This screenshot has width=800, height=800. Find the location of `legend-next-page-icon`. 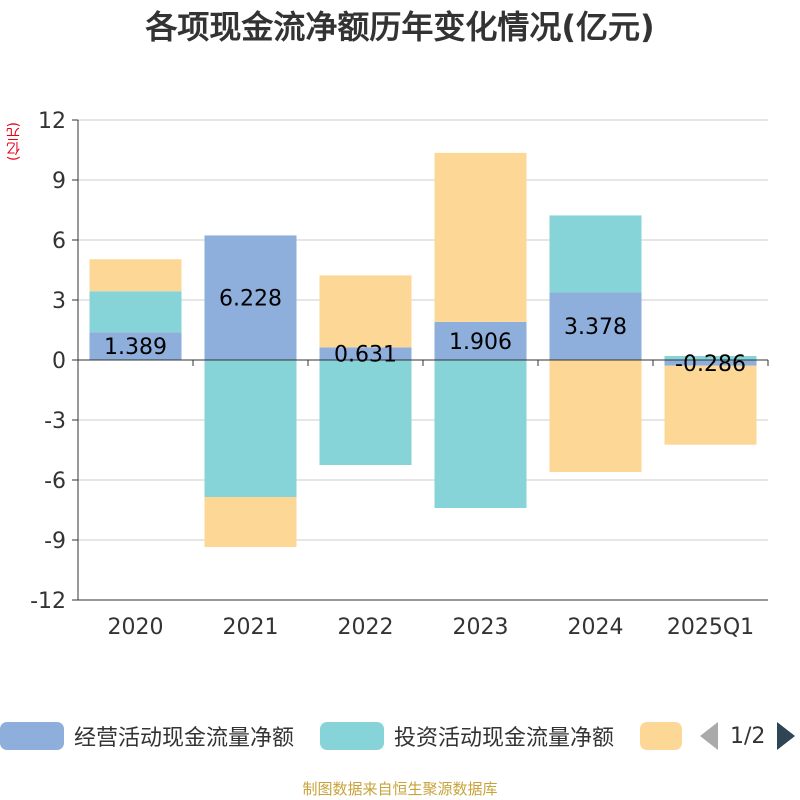

legend-next-page-icon is located at coordinates (786, 736).